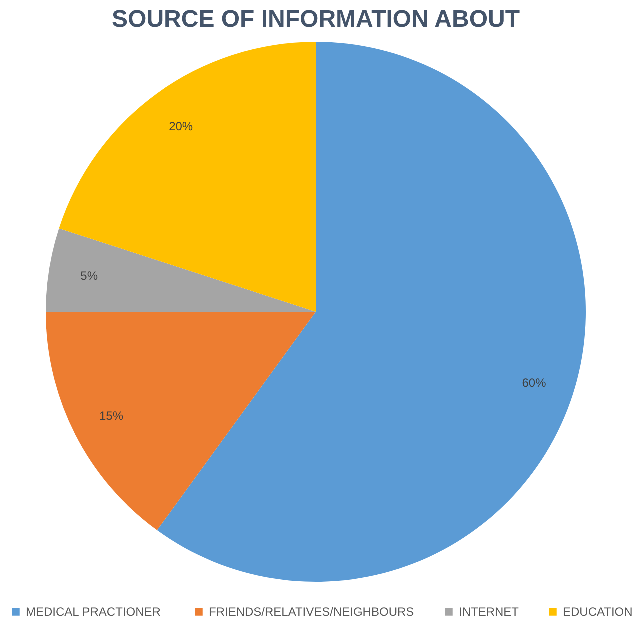 The width and height of the screenshot is (632, 630). Describe the element at coordinates (534, 383) in the screenshot. I see `data-label: 60%` at that location.